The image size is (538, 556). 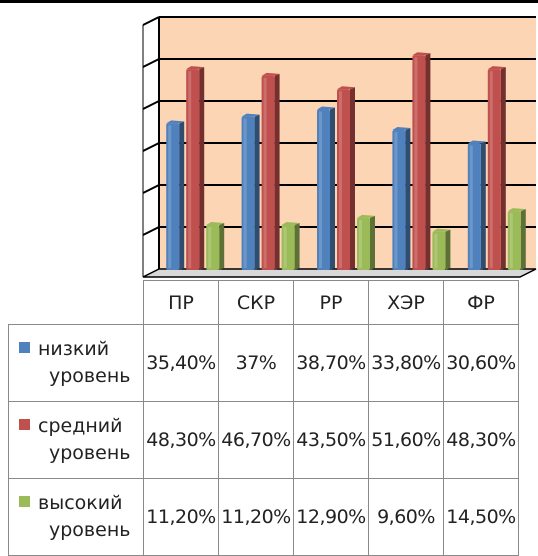 I want to click on series-name-line: низкий, so click(x=74, y=349).